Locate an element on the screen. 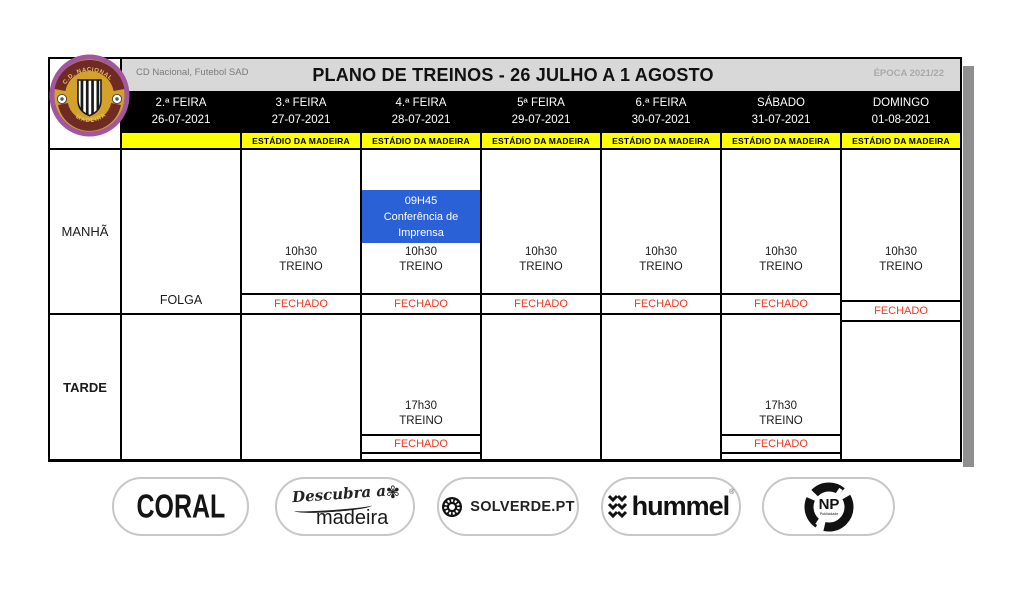  day-date: 31-07-2021 is located at coordinates (781, 120).